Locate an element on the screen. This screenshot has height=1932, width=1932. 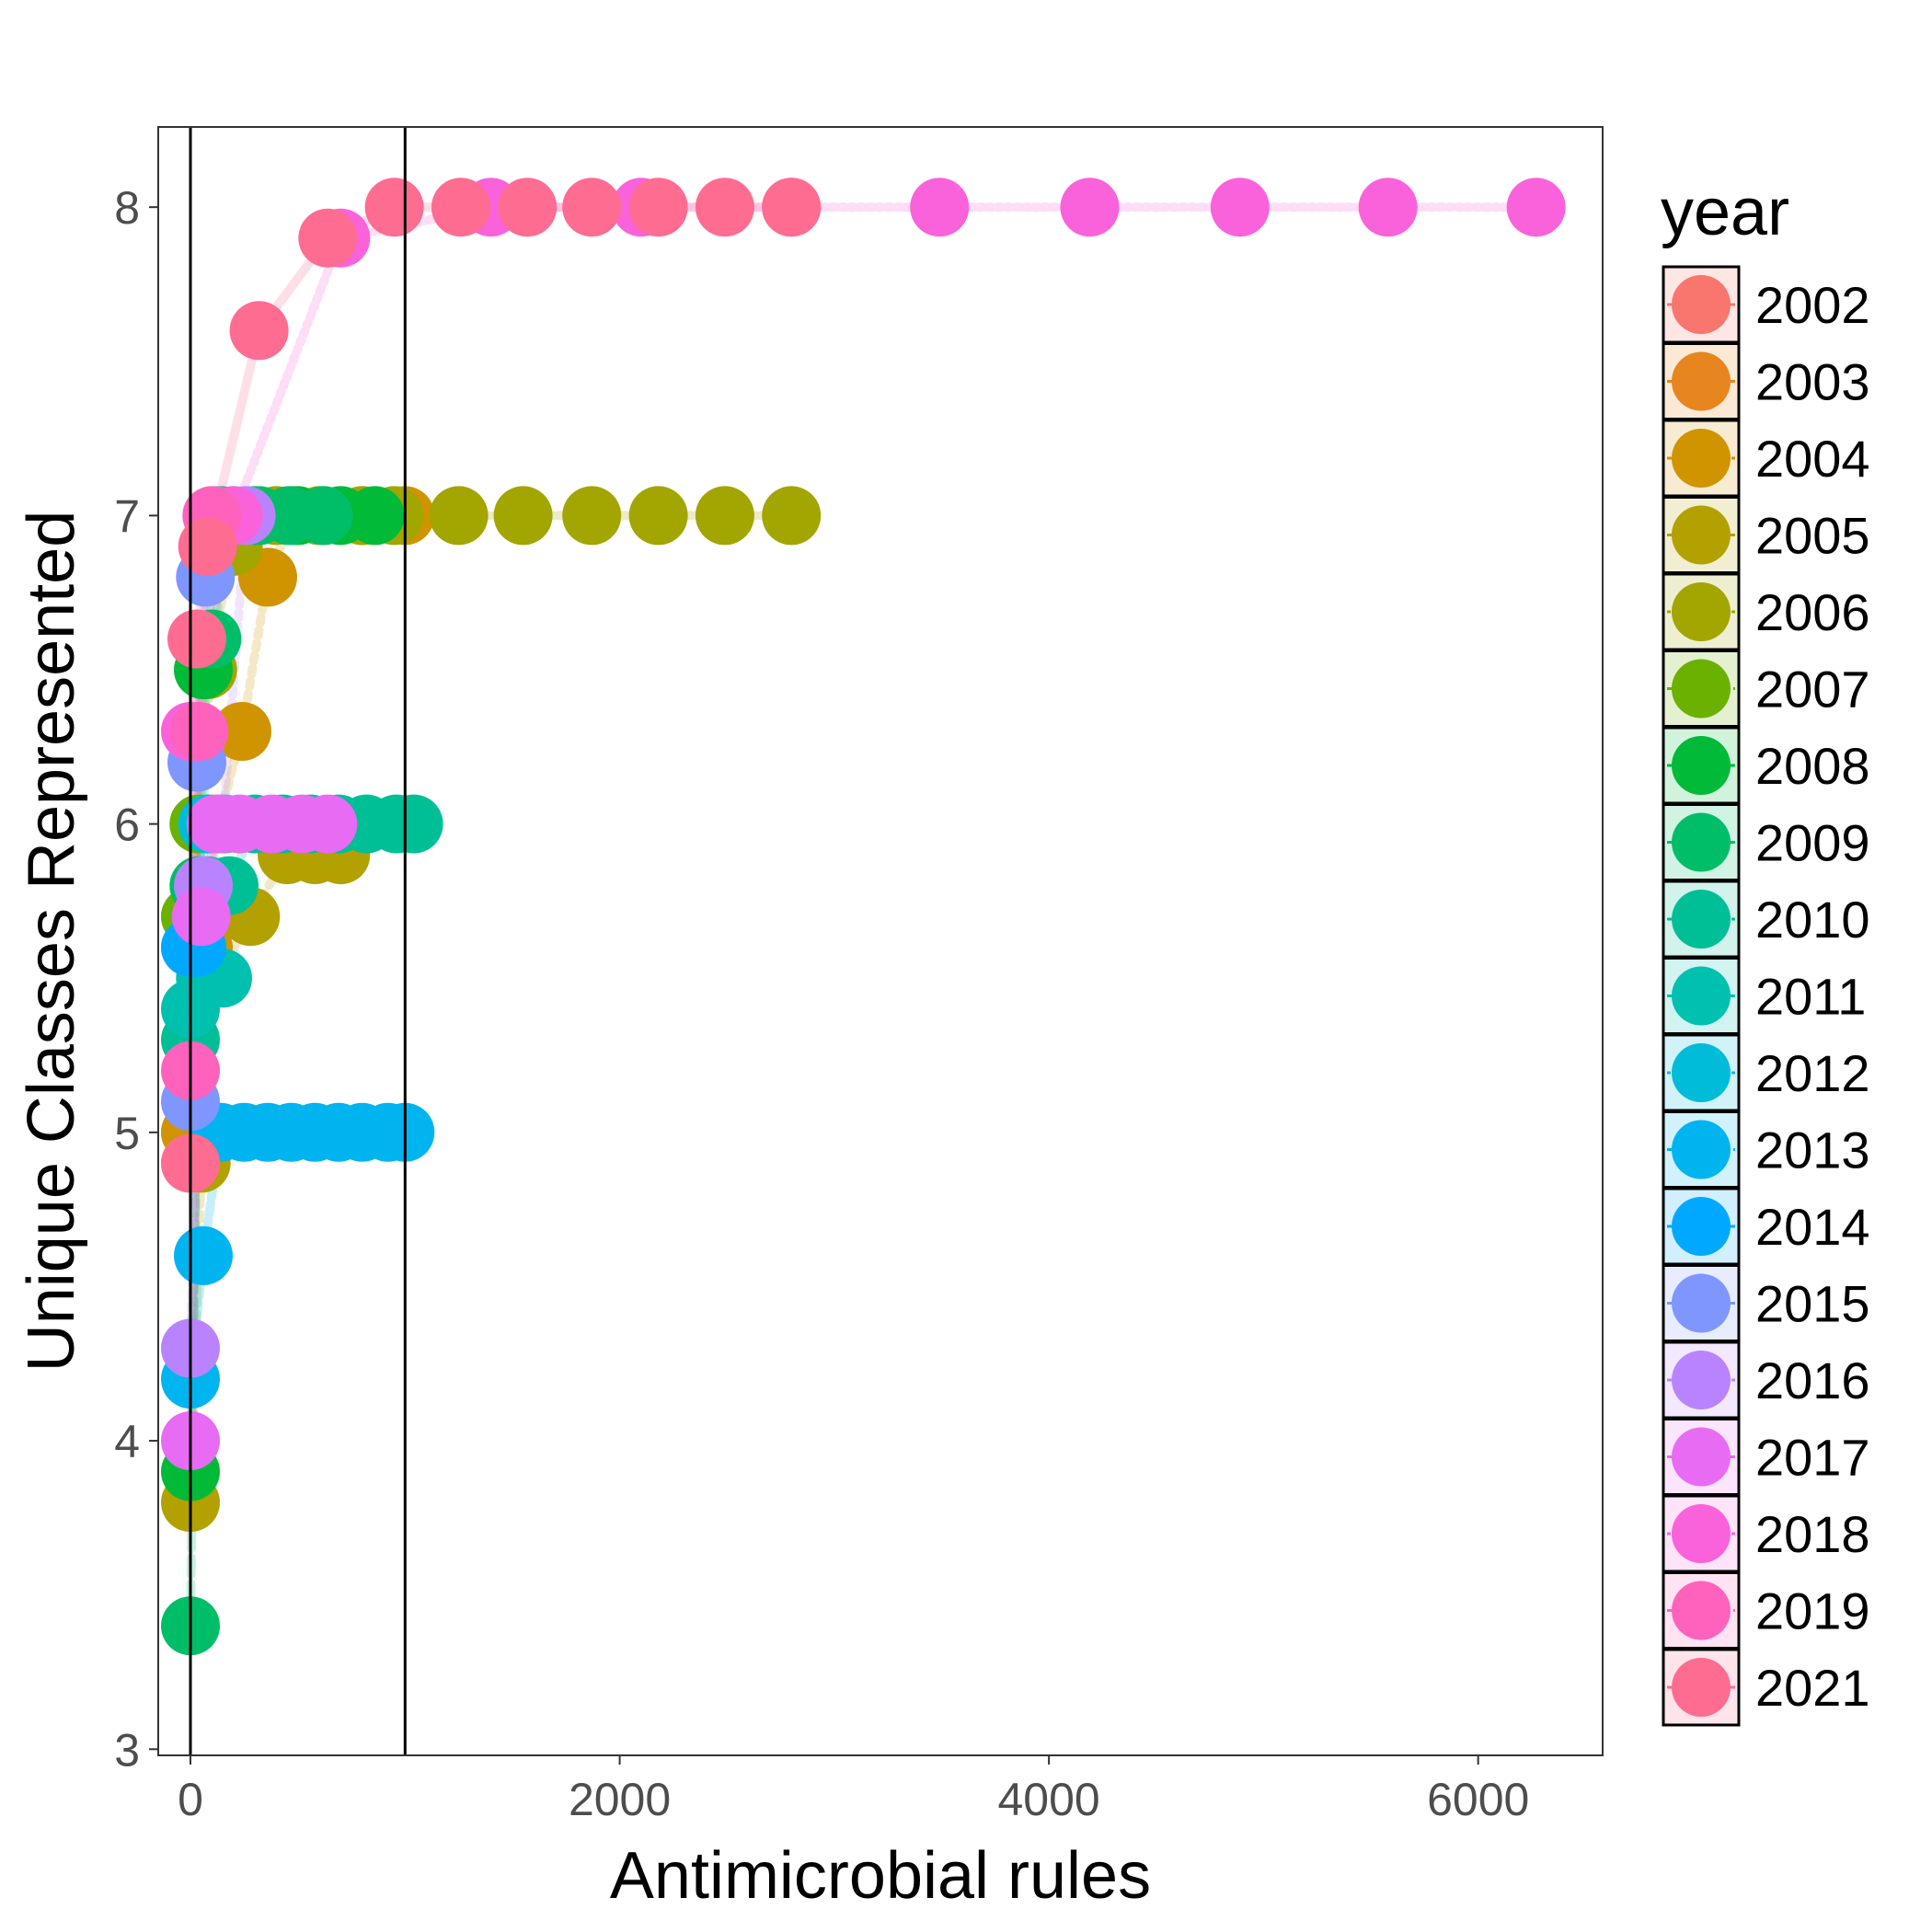
legend-item-2019: 2019 is located at coordinates (1766, 1610).